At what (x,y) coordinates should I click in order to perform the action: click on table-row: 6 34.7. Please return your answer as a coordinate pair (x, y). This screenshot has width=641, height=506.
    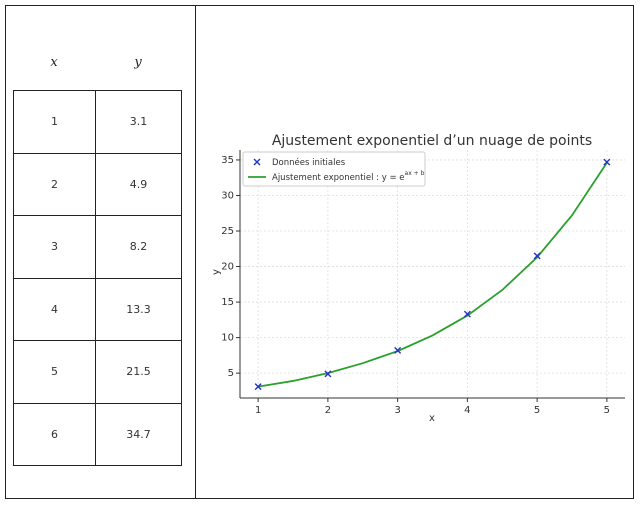
    Looking at the image, I should click on (97, 434).